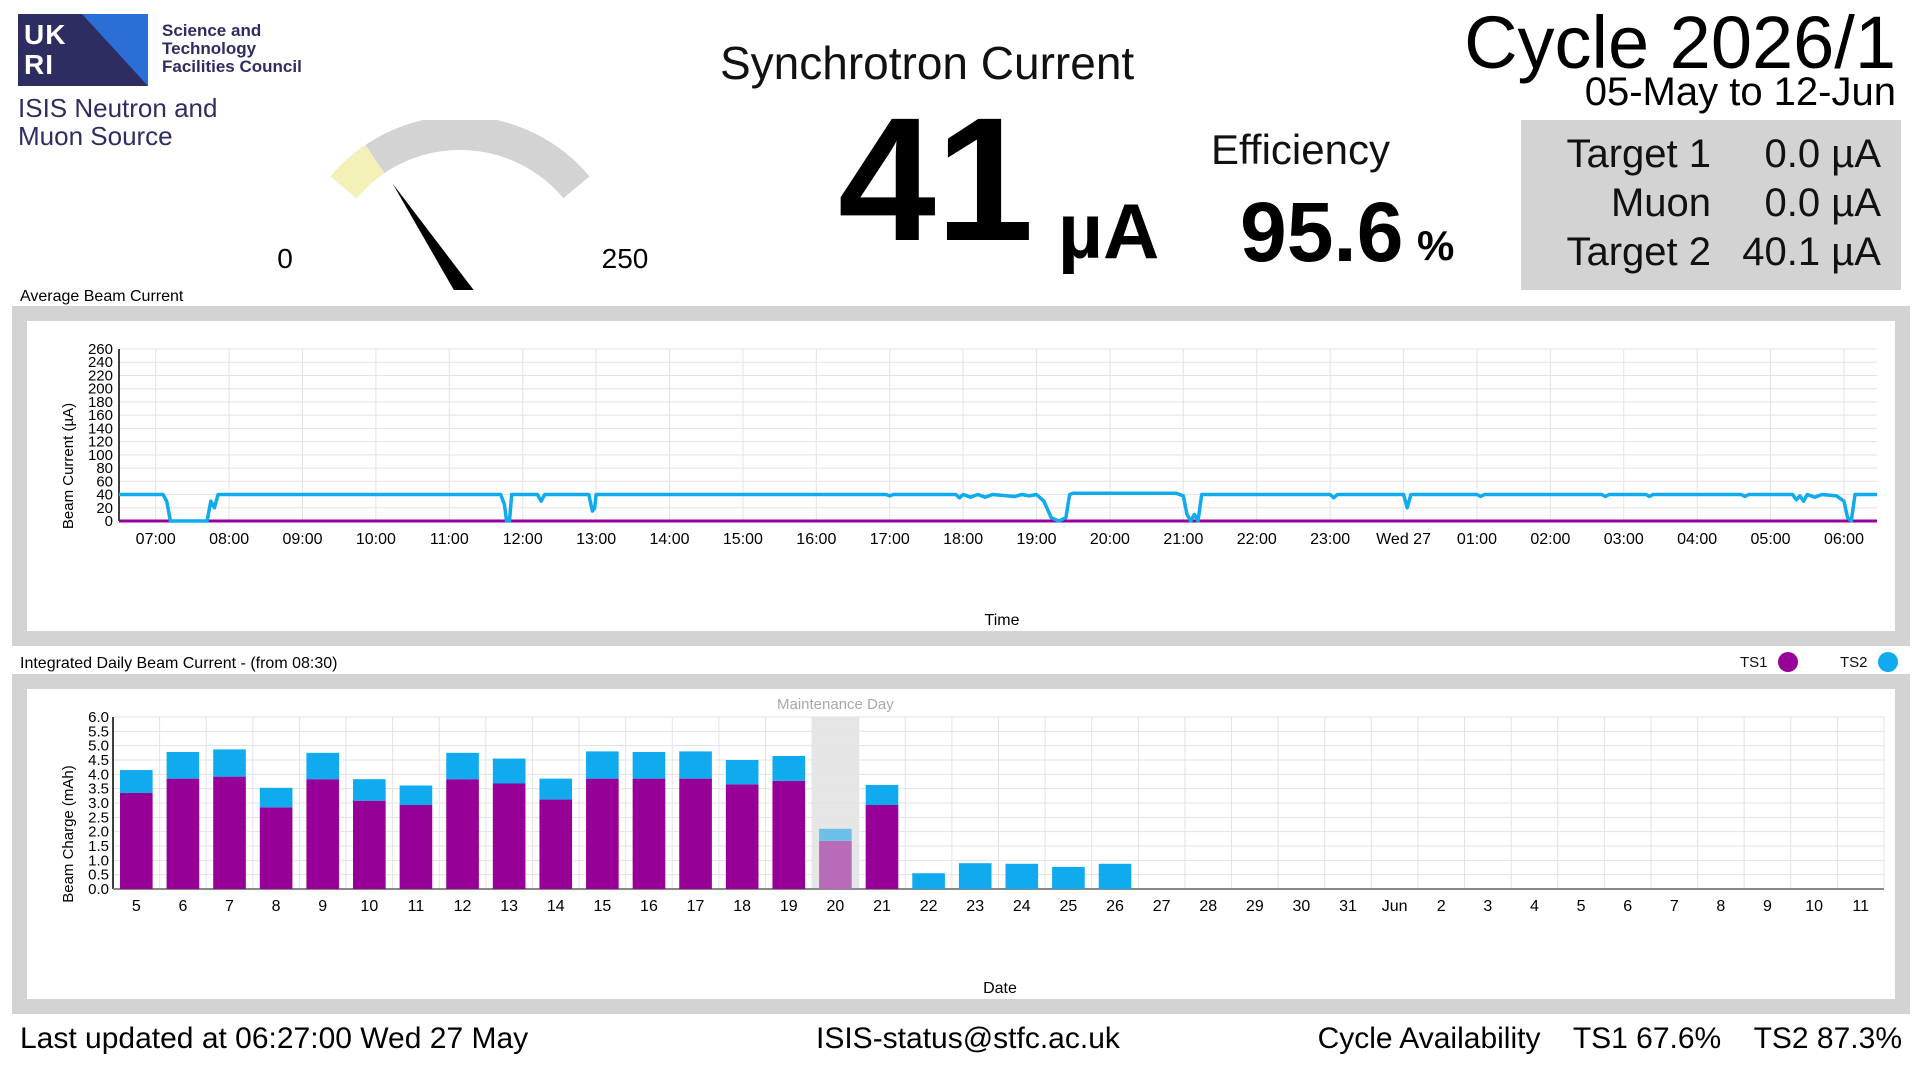  I want to click on bar-chart-y-tick-label: 2.0, so click(98, 832).